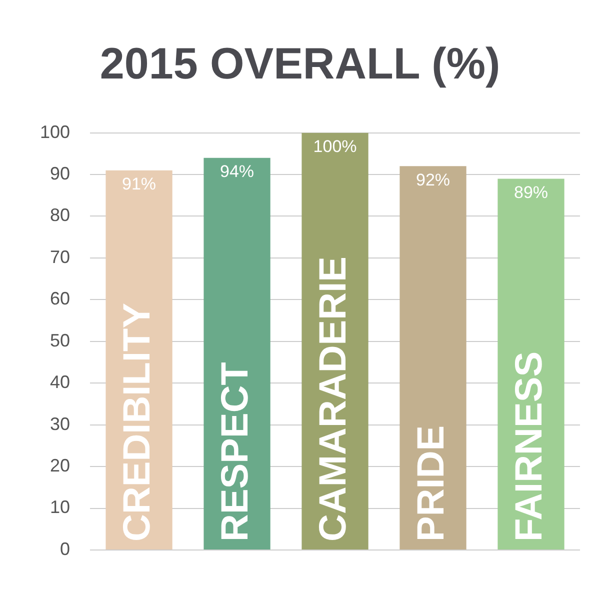  What do you see at coordinates (60, 173) in the screenshot?
I see `y-tick-label: 90` at bounding box center [60, 173].